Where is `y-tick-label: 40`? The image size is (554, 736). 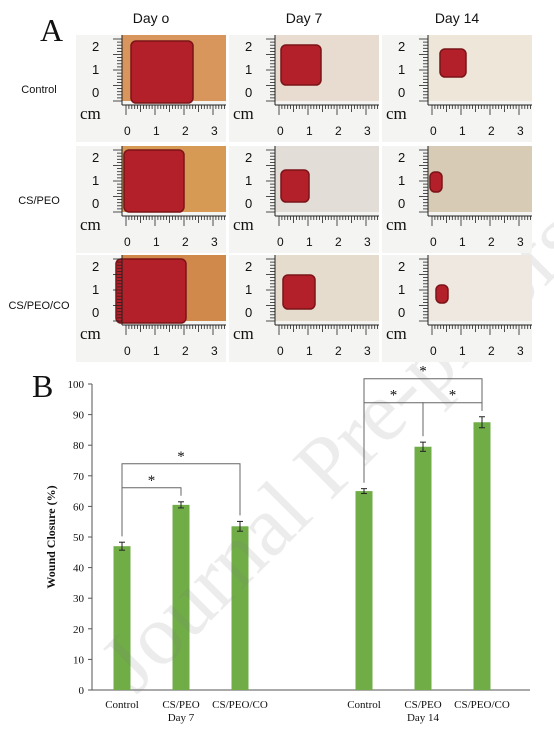 y-tick-label: 40 is located at coordinates (79, 569).